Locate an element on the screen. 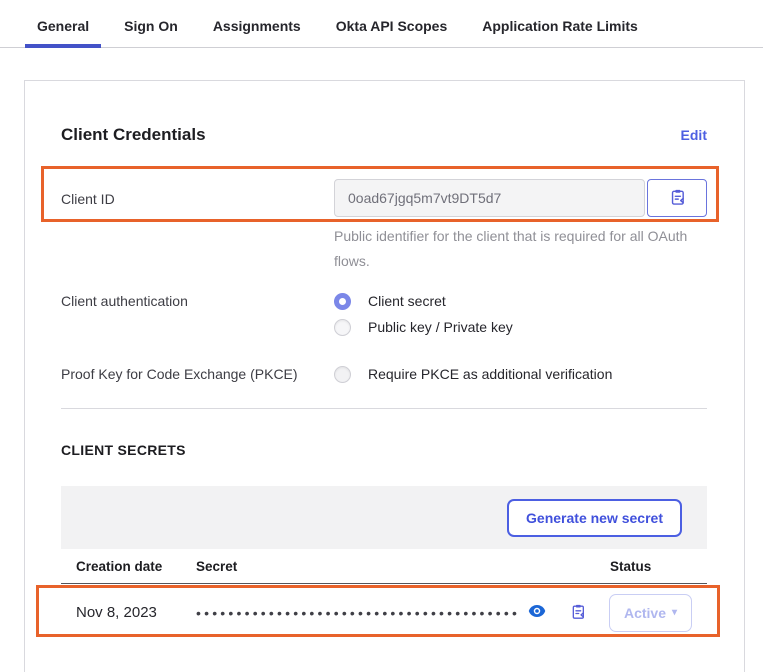 This screenshot has width=763, height=672. show-secret-button is located at coordinates (537, 612).